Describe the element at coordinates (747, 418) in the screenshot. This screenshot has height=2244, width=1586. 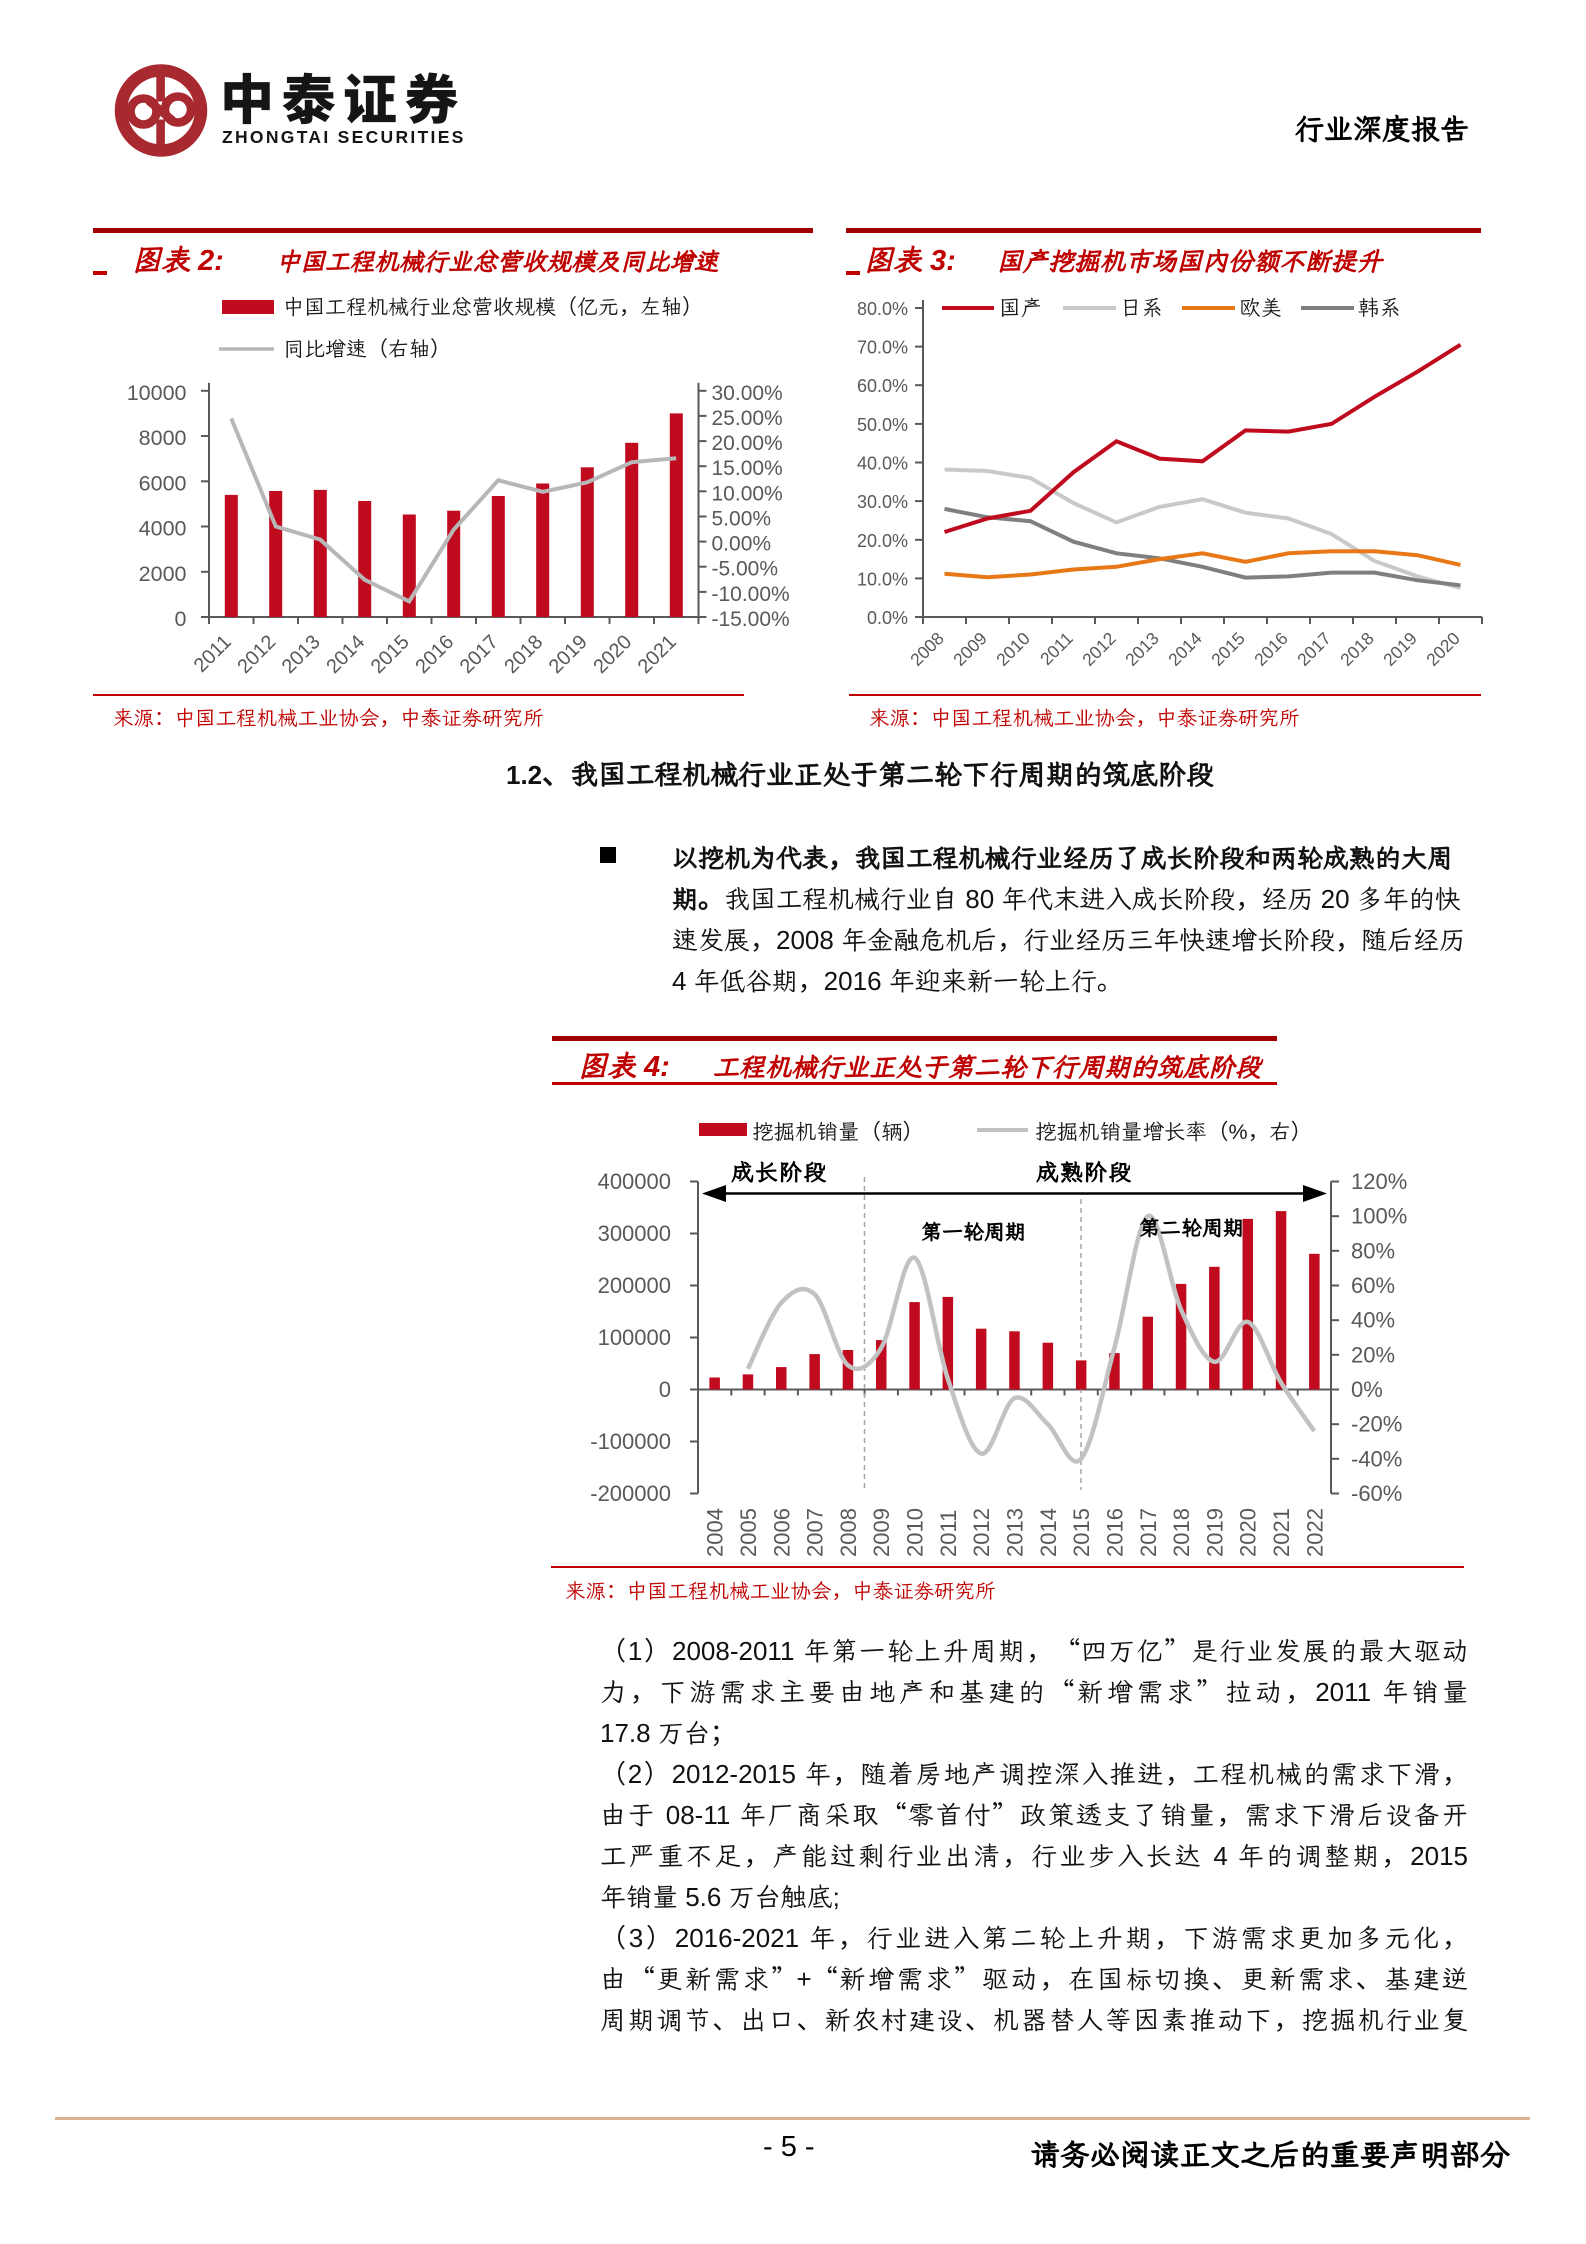
I see `svg-text: 25.00%` at that location.